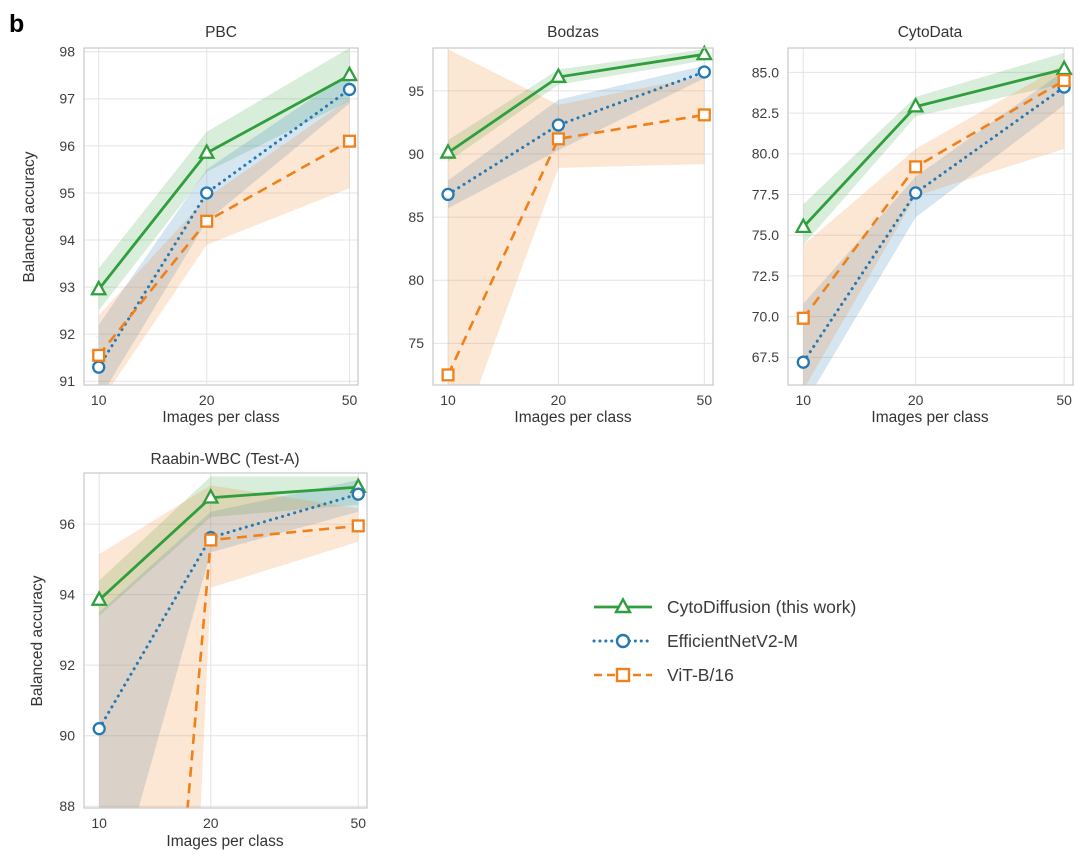 The width and height of the screenshot is (1080, 860). I want to click on bodzas-point-vitb16-x10, so click(448, 375).